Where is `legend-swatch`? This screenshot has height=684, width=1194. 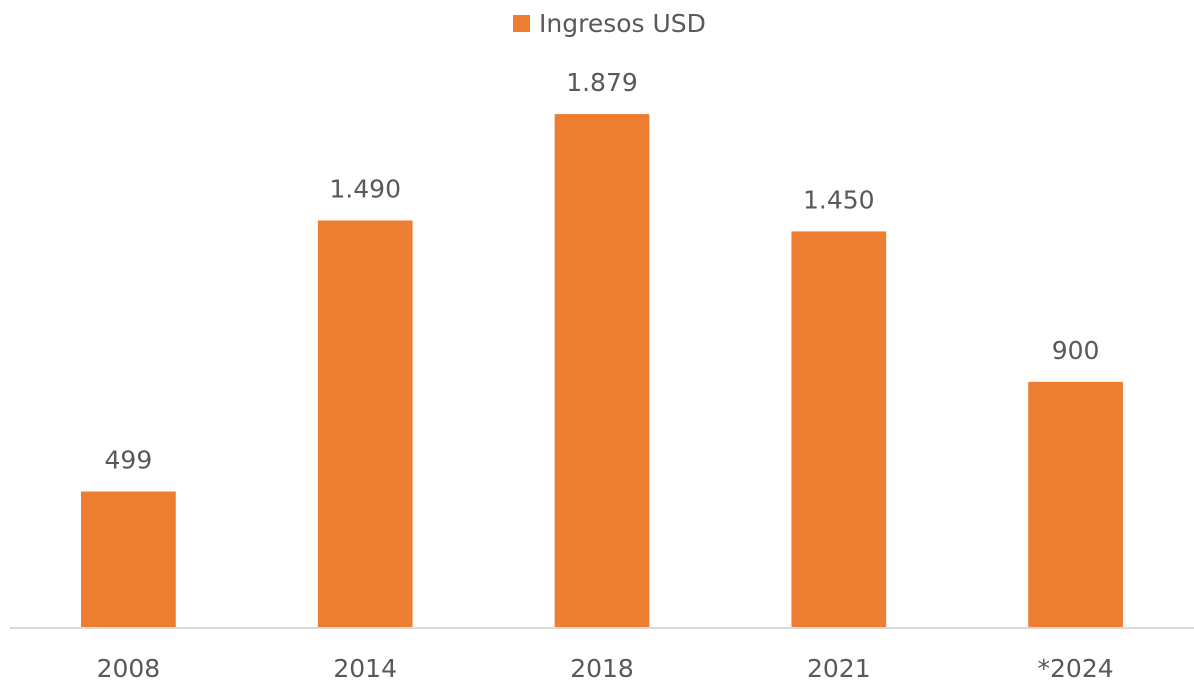
legend-swatch is located at coordinates (521, 23).